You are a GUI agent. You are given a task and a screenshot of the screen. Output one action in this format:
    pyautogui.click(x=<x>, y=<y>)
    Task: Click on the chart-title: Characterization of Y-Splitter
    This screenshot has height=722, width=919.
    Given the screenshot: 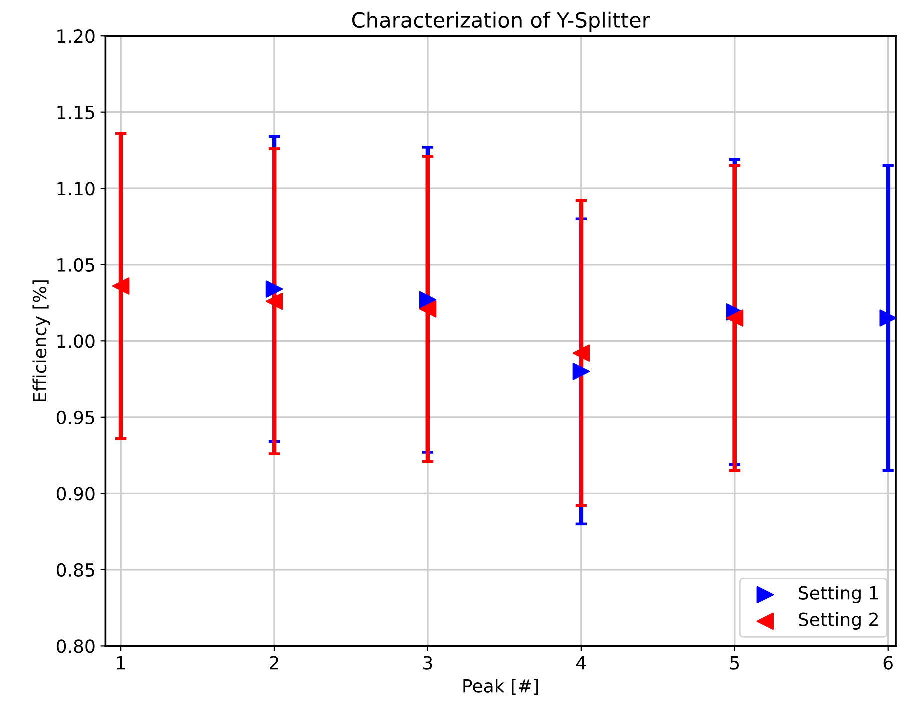 What is the action you would take?
    pyautogui.click(x=501, y=22)
    